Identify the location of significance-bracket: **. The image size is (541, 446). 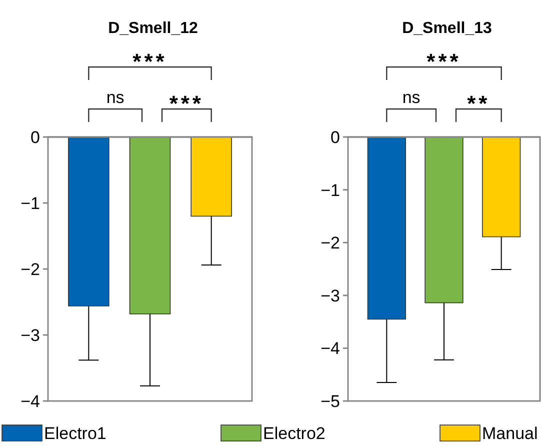
(478, 106).